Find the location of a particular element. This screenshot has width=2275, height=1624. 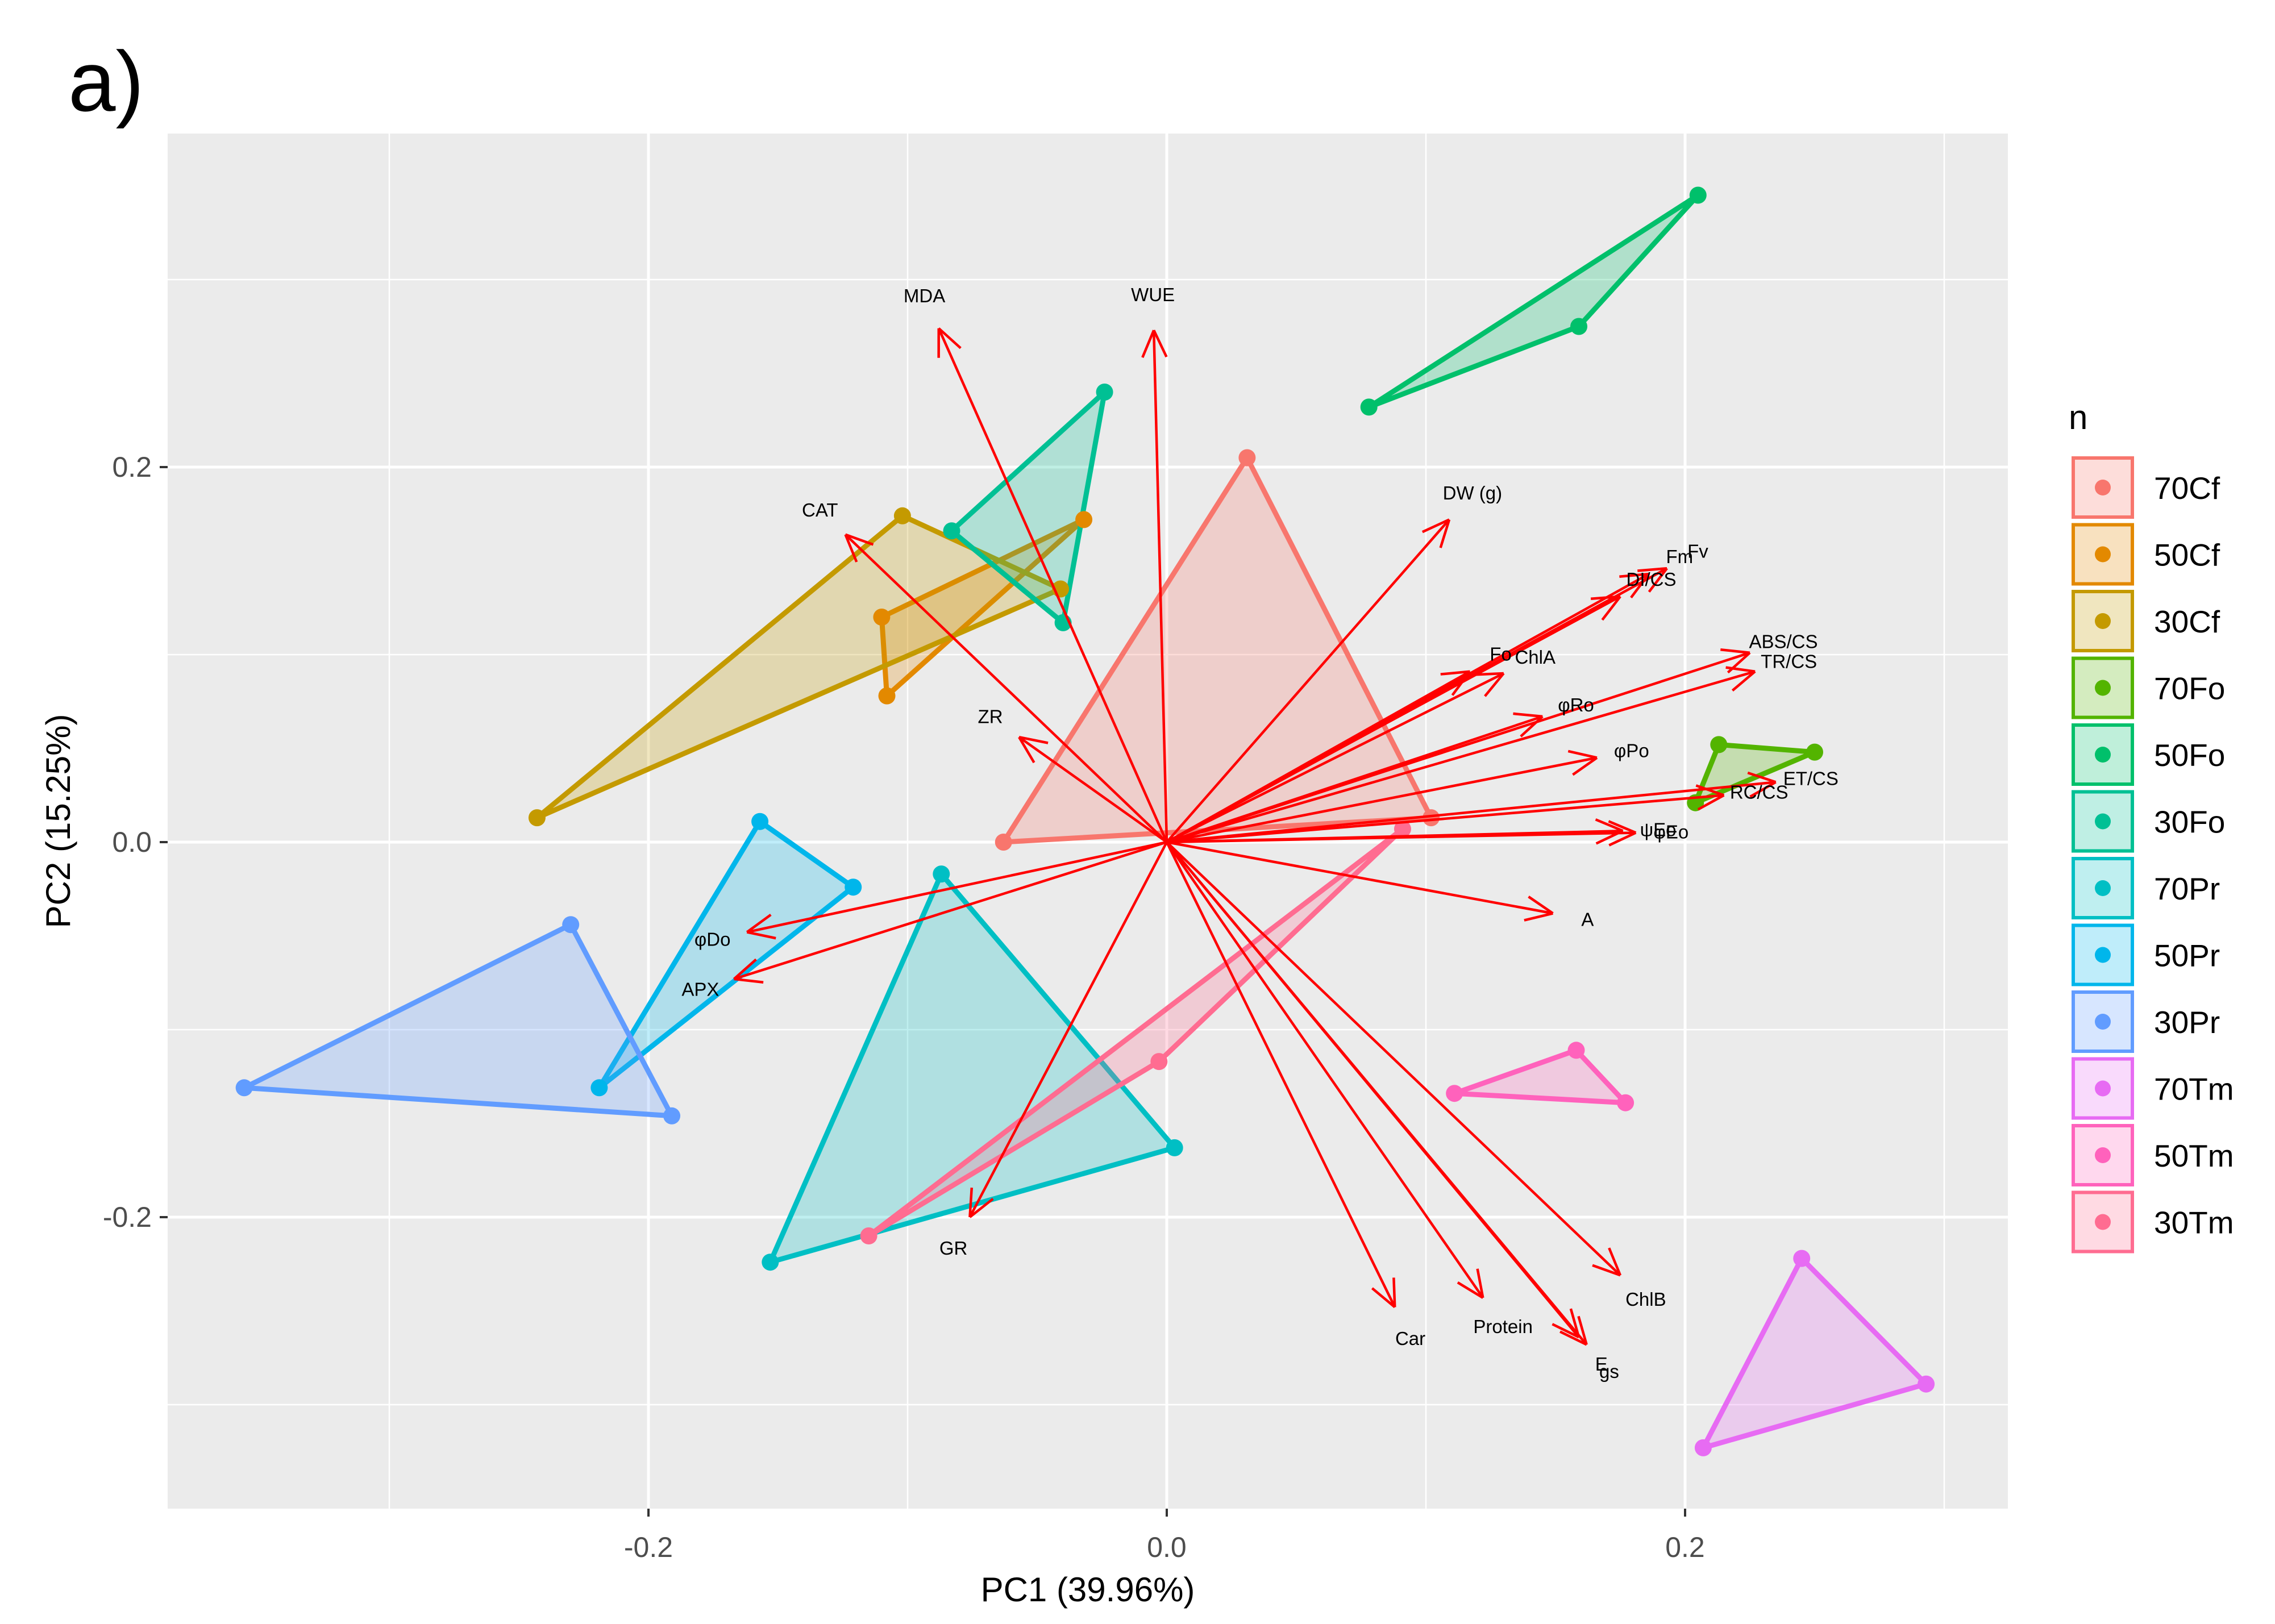

arrow-ChlA is located at coordinates (1335, 758).